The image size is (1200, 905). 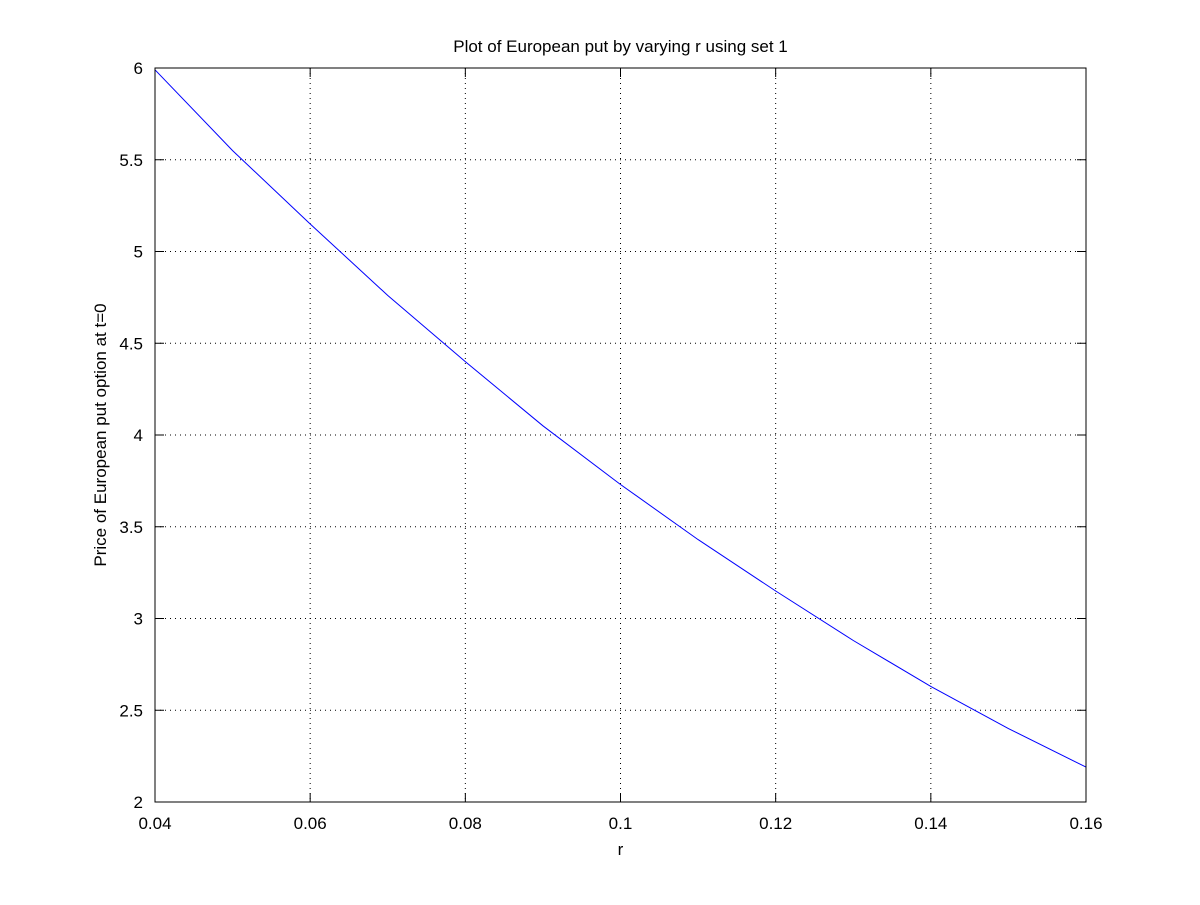 I want to click on y-axis-label: Price of European put option at t=0, so click(x=100, y=434).